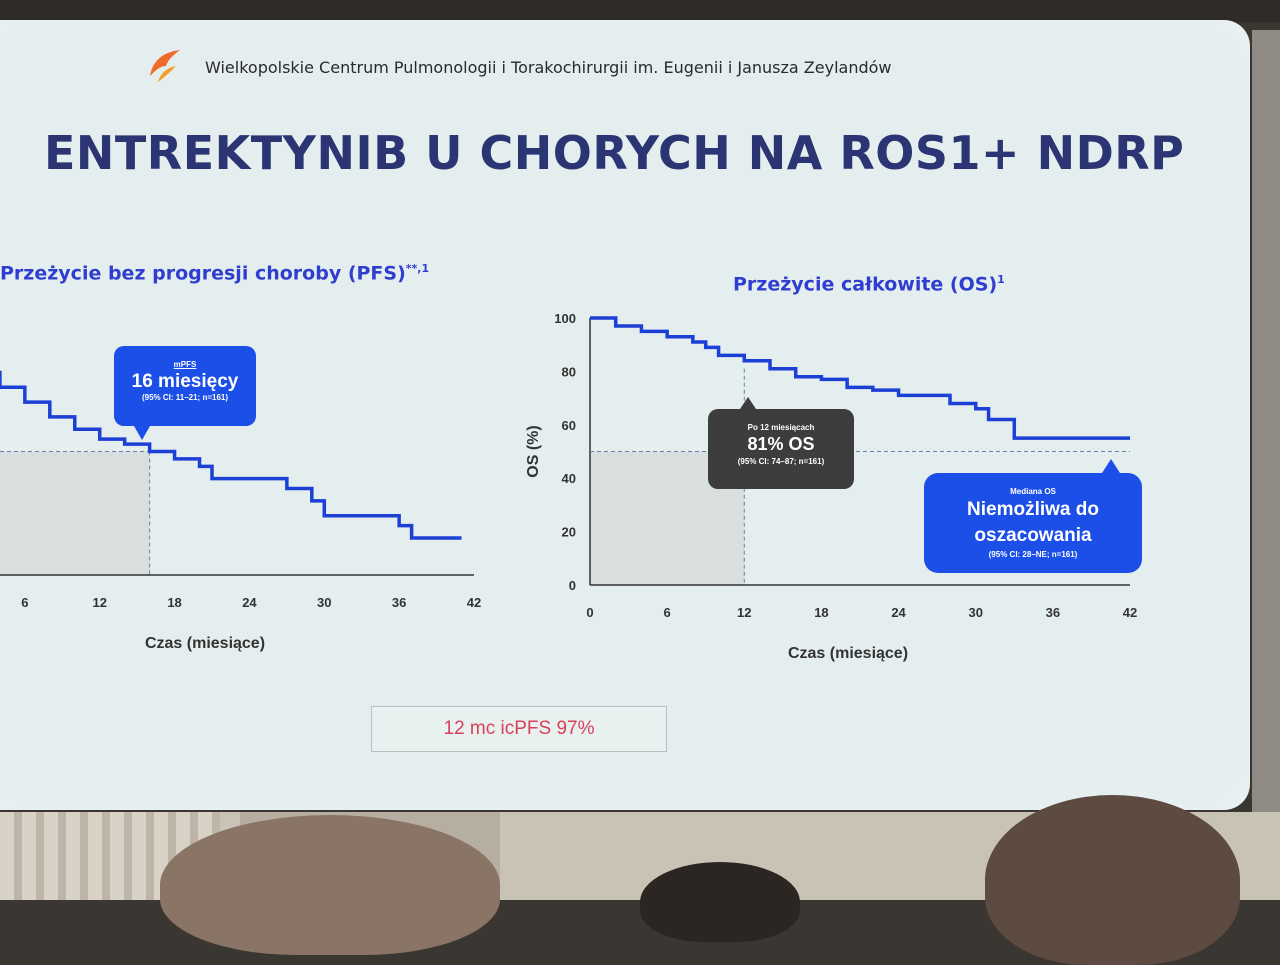 This screenshot has height=965, width=1280. I want to click on os-title-text: Przeżycie całkowite (OS), so click(865, 284).